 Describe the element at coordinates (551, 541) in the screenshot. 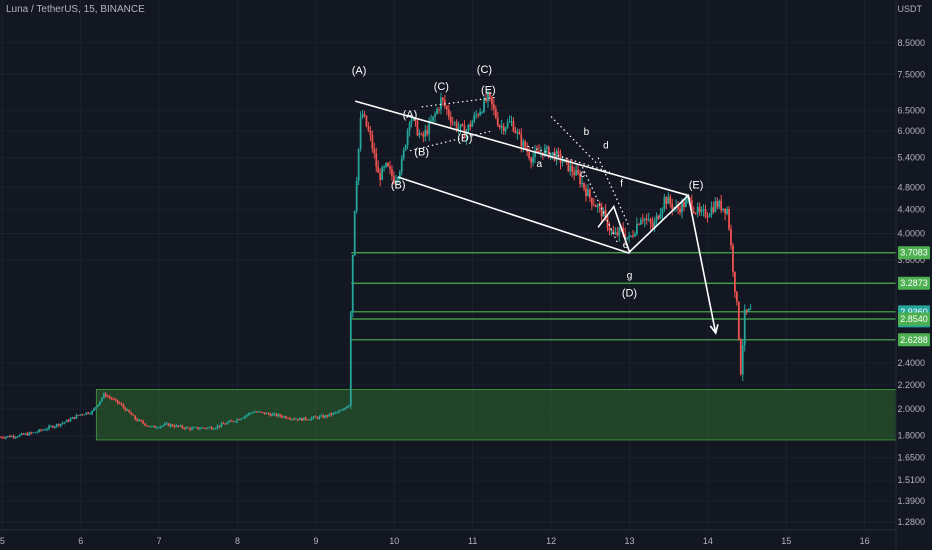

I see `time-tick-label: 12` at that location.